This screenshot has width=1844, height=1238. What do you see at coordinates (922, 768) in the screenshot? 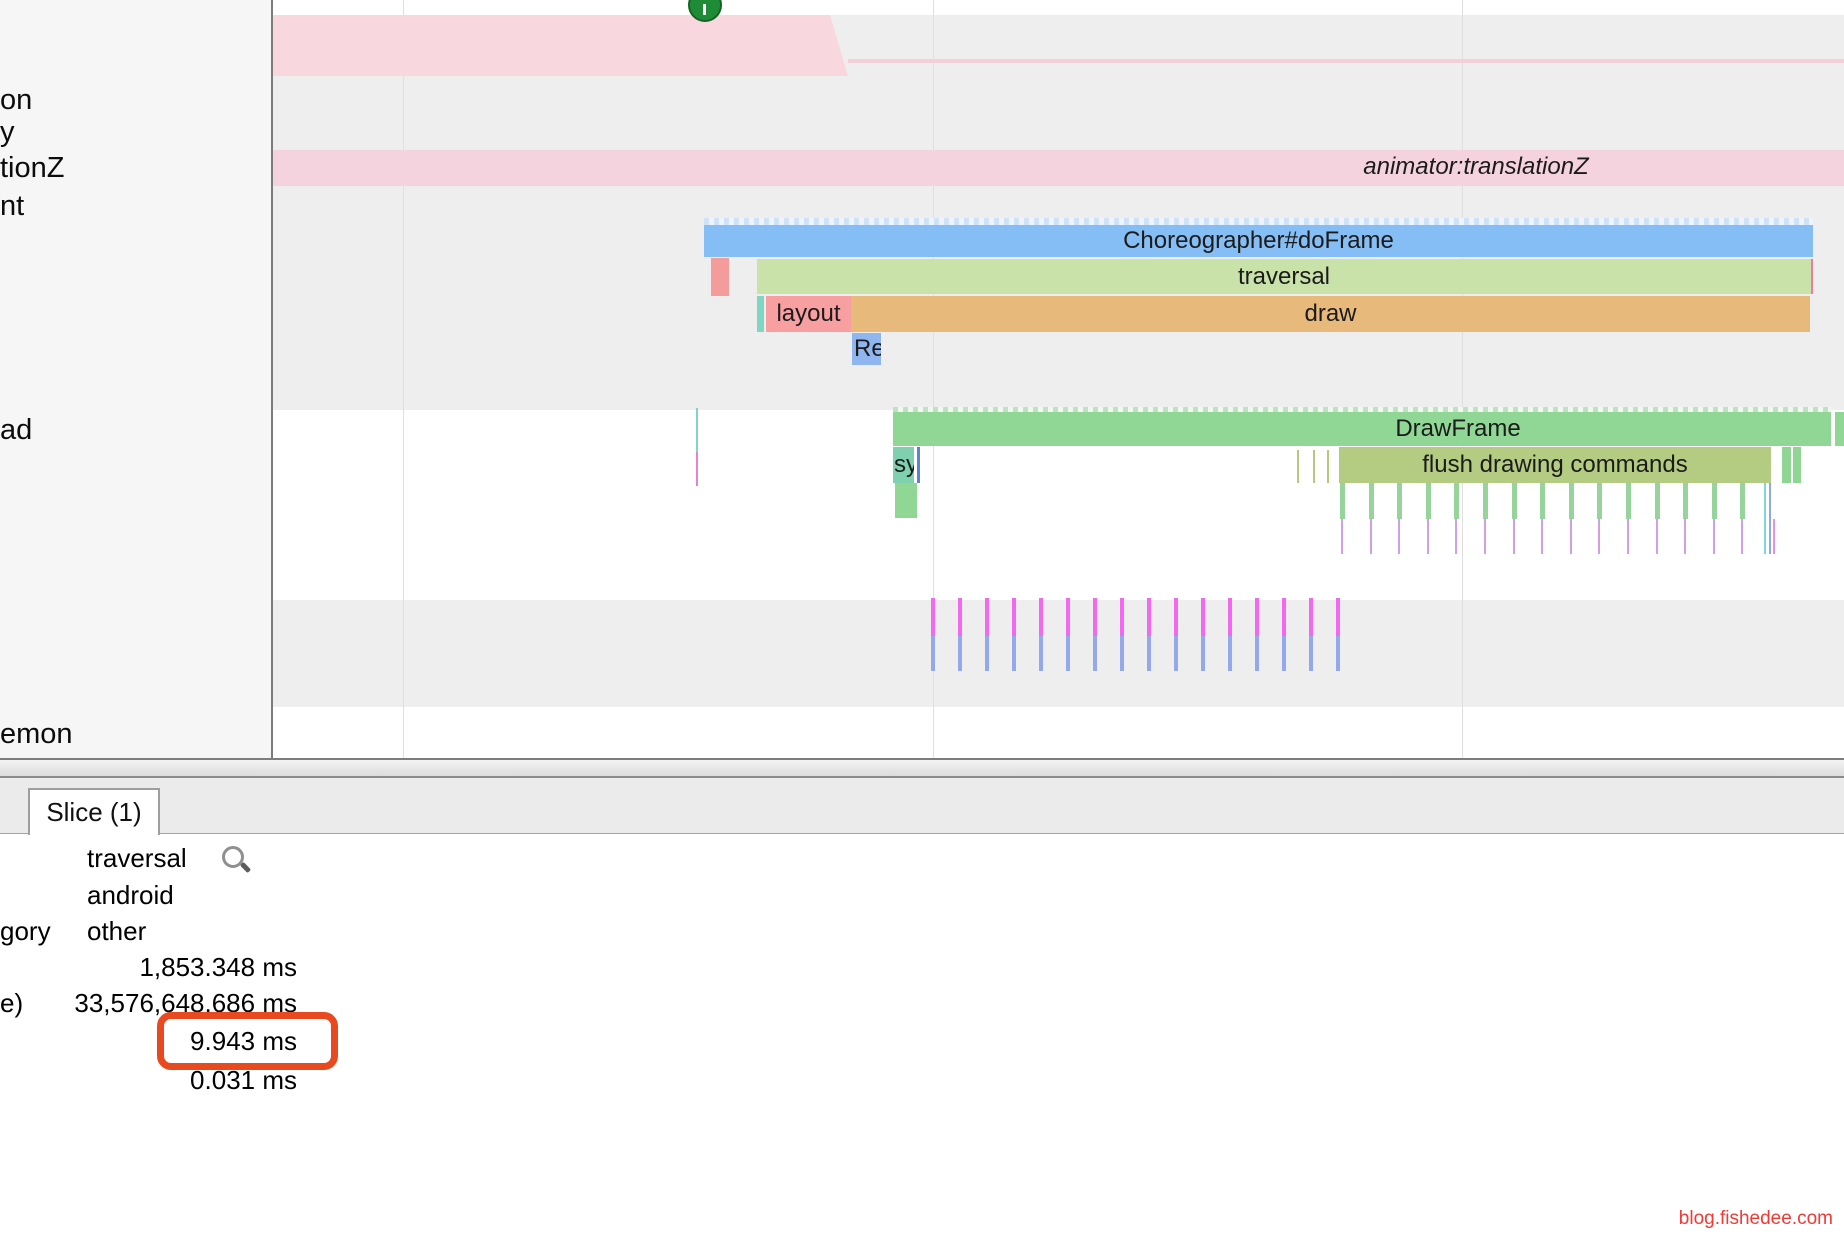
I see `horizontal-splitter` at bounding box center [922, 768].